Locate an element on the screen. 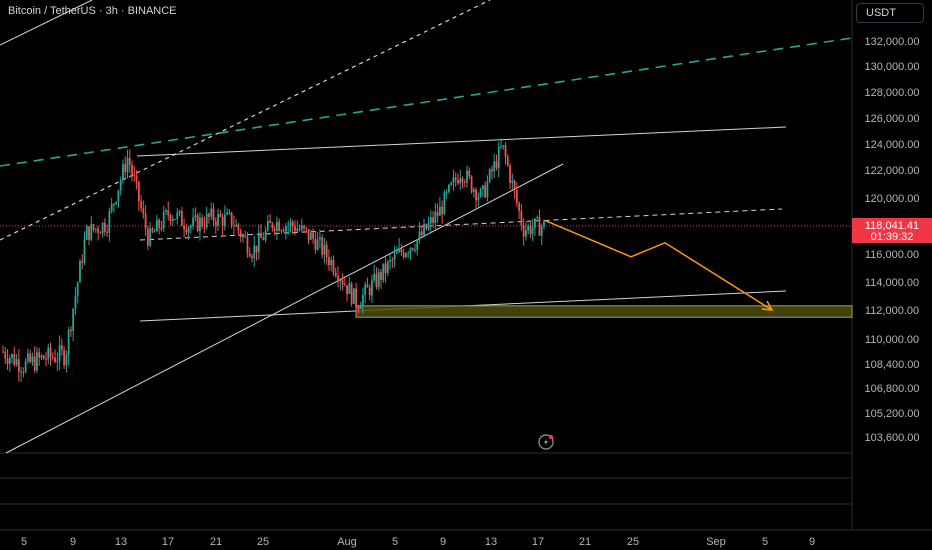 The width and height of the screenshot is (932, 550). symbol-title: Bitcoin / TetherUS · 3h · BINANCE is located at coordinates (92, 11).